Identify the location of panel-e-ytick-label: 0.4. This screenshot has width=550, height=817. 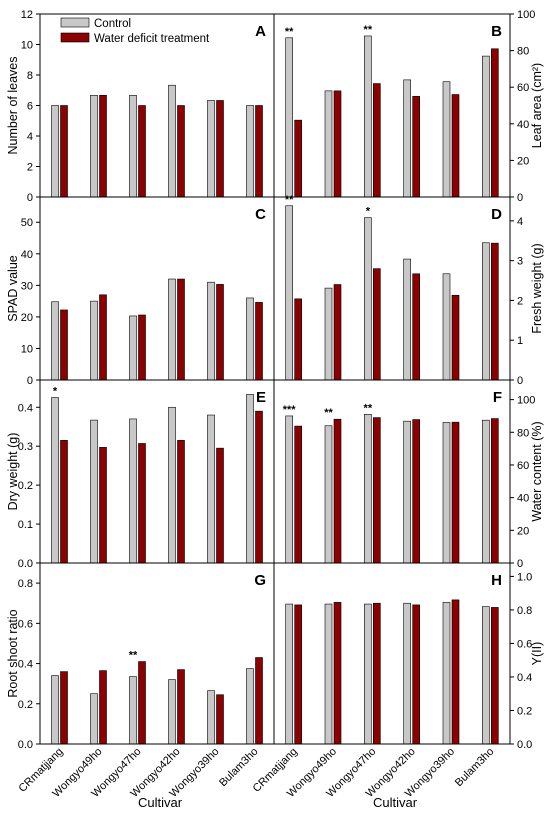
(25, 408).